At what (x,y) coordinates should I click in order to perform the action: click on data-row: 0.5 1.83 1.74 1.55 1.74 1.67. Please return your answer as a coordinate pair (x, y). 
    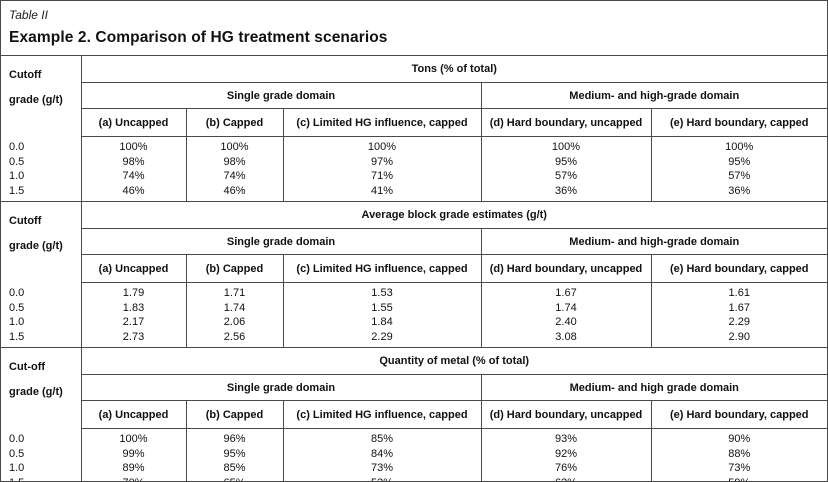
    Looking at the image, I should click on (414, 307).